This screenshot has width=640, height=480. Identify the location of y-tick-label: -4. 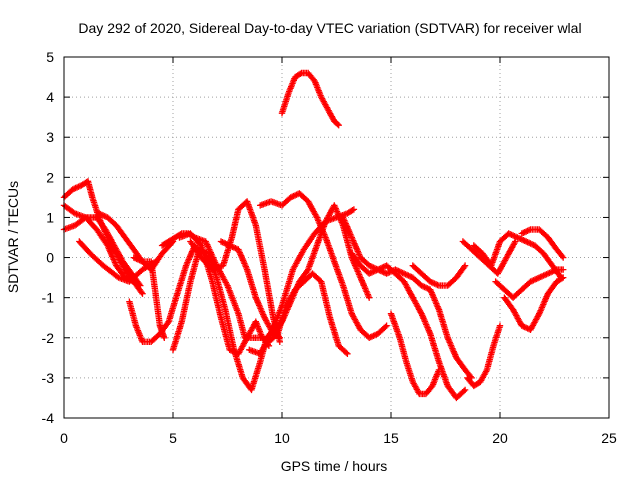
(48, 418).